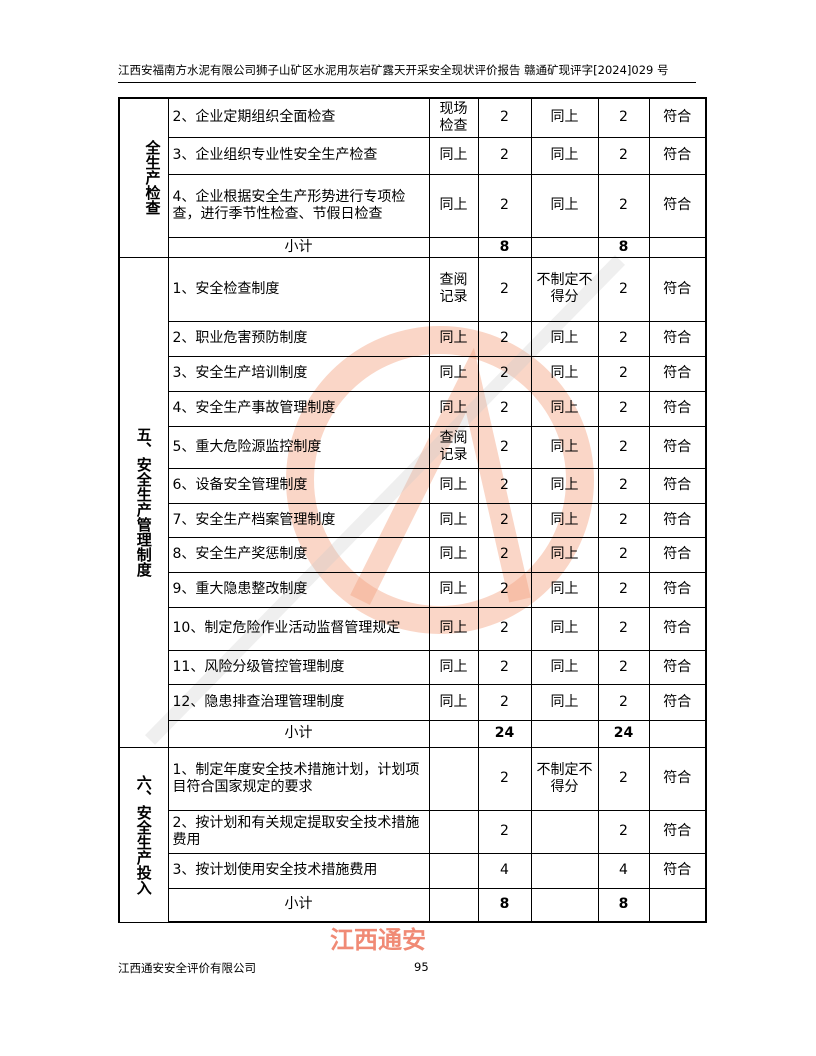 This screenshot has height=1056, width=816. What do you see at coordinates (298, 447) in the screenshot?
I see `item-cell: 5、重大危险源监控制度` at bounding box center [298, 447].